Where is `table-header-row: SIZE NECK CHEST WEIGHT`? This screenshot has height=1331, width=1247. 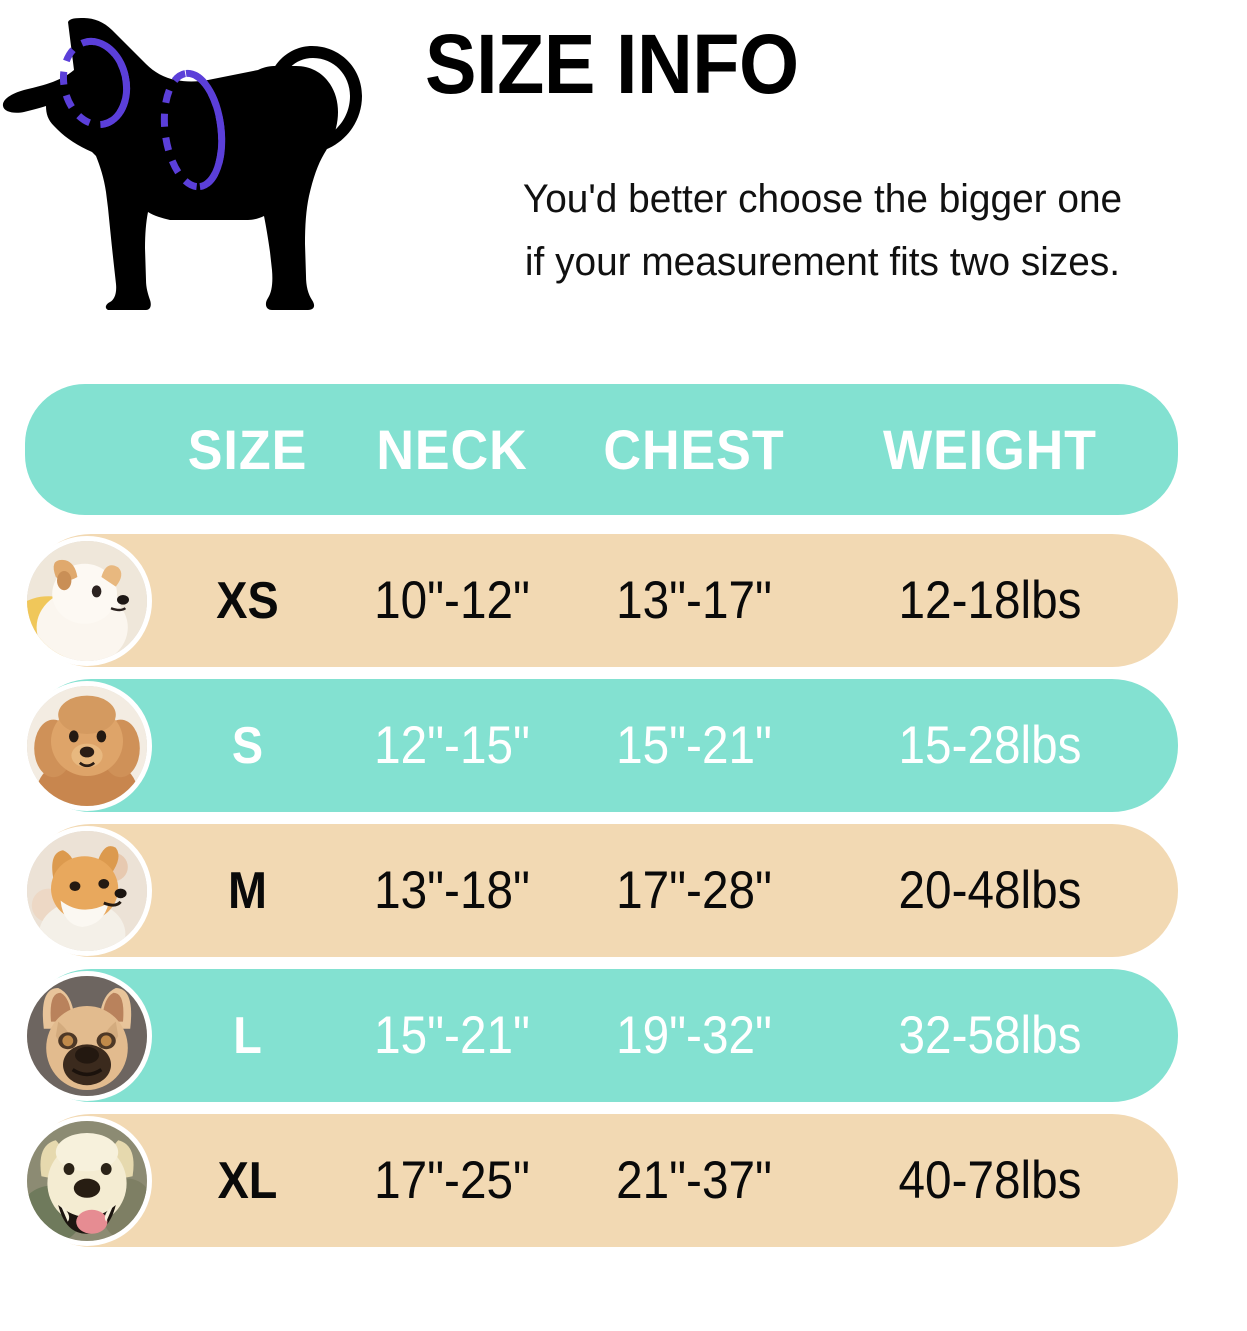 table-header-row: SIZE NECK CHEST WEIGHT is located at coordinates (623, 449).